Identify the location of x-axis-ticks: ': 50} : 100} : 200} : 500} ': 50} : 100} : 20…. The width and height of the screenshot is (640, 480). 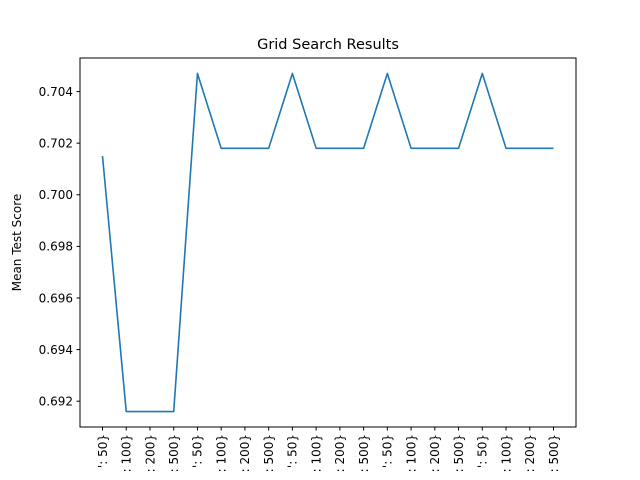
(328, 449).